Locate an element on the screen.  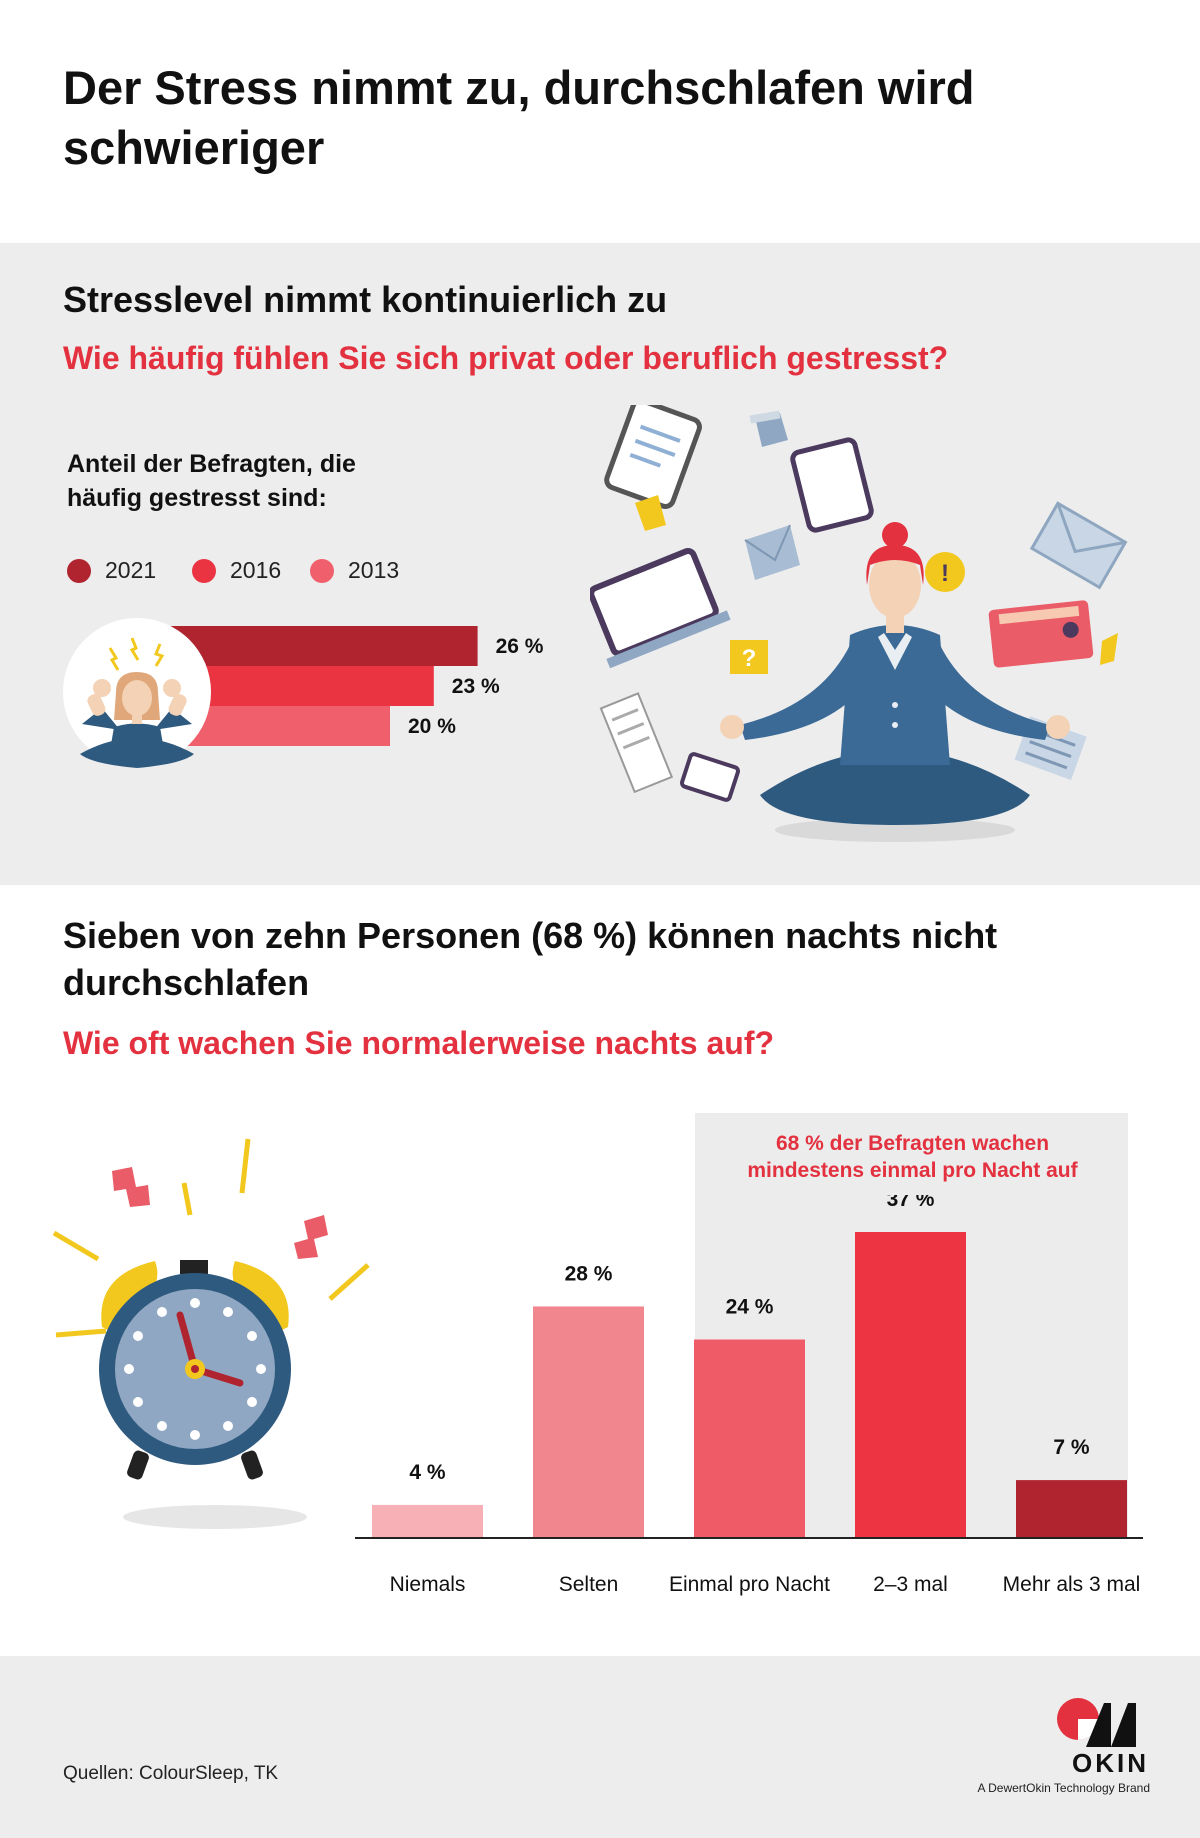
tablet-icon is located at coordinates (653, 457).